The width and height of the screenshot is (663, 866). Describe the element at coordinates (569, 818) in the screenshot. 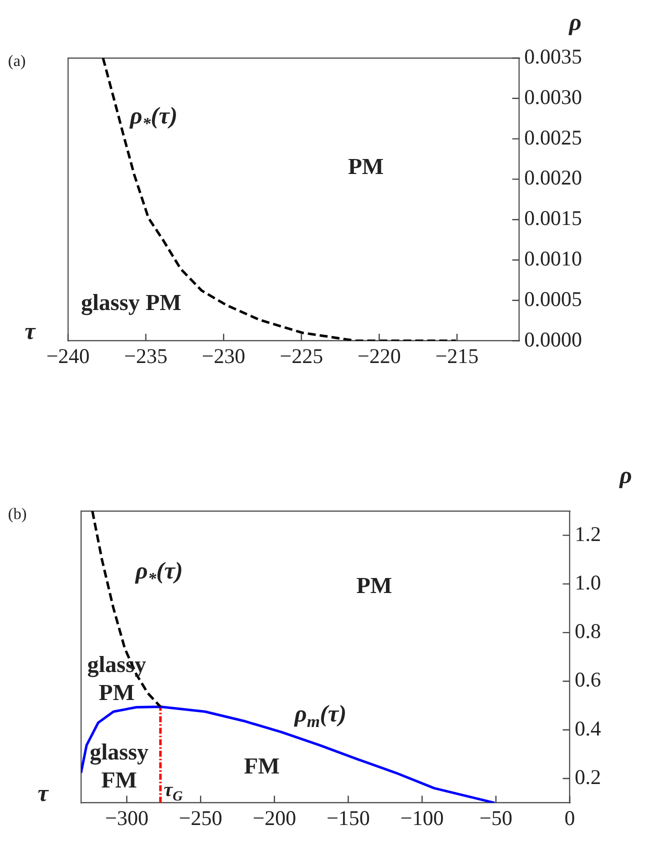

I see `x-tick-label: 0` at that location.